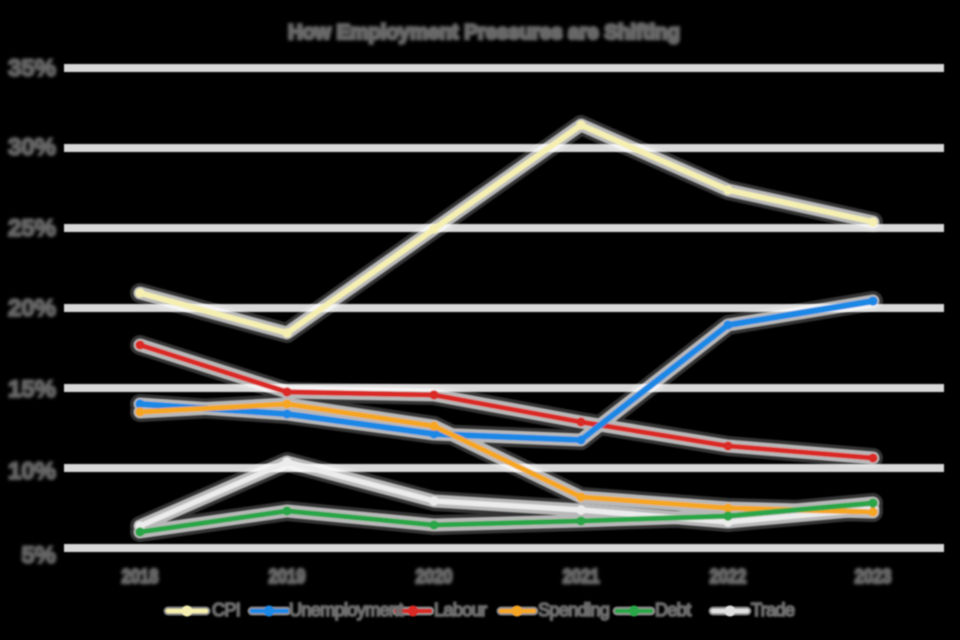 This screenshot has height=640, width=960. I want to click on svg-text: 35%, so click(32, 68).